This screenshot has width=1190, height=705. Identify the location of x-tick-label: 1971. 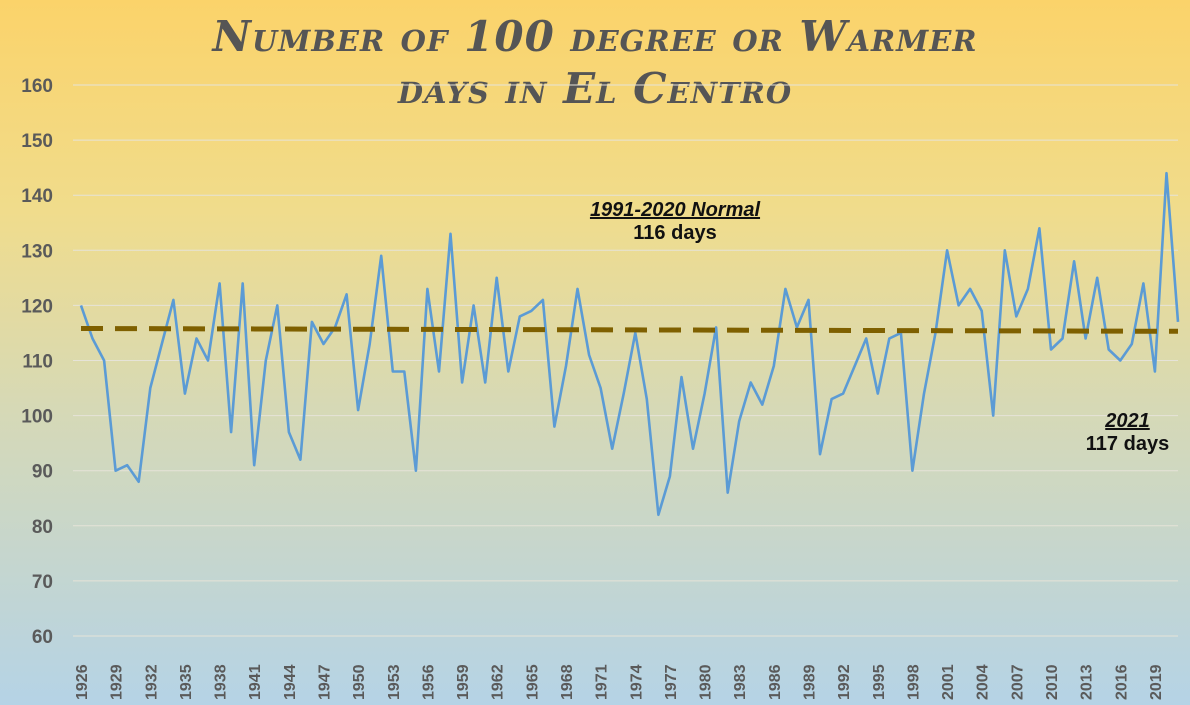
(602, 682).